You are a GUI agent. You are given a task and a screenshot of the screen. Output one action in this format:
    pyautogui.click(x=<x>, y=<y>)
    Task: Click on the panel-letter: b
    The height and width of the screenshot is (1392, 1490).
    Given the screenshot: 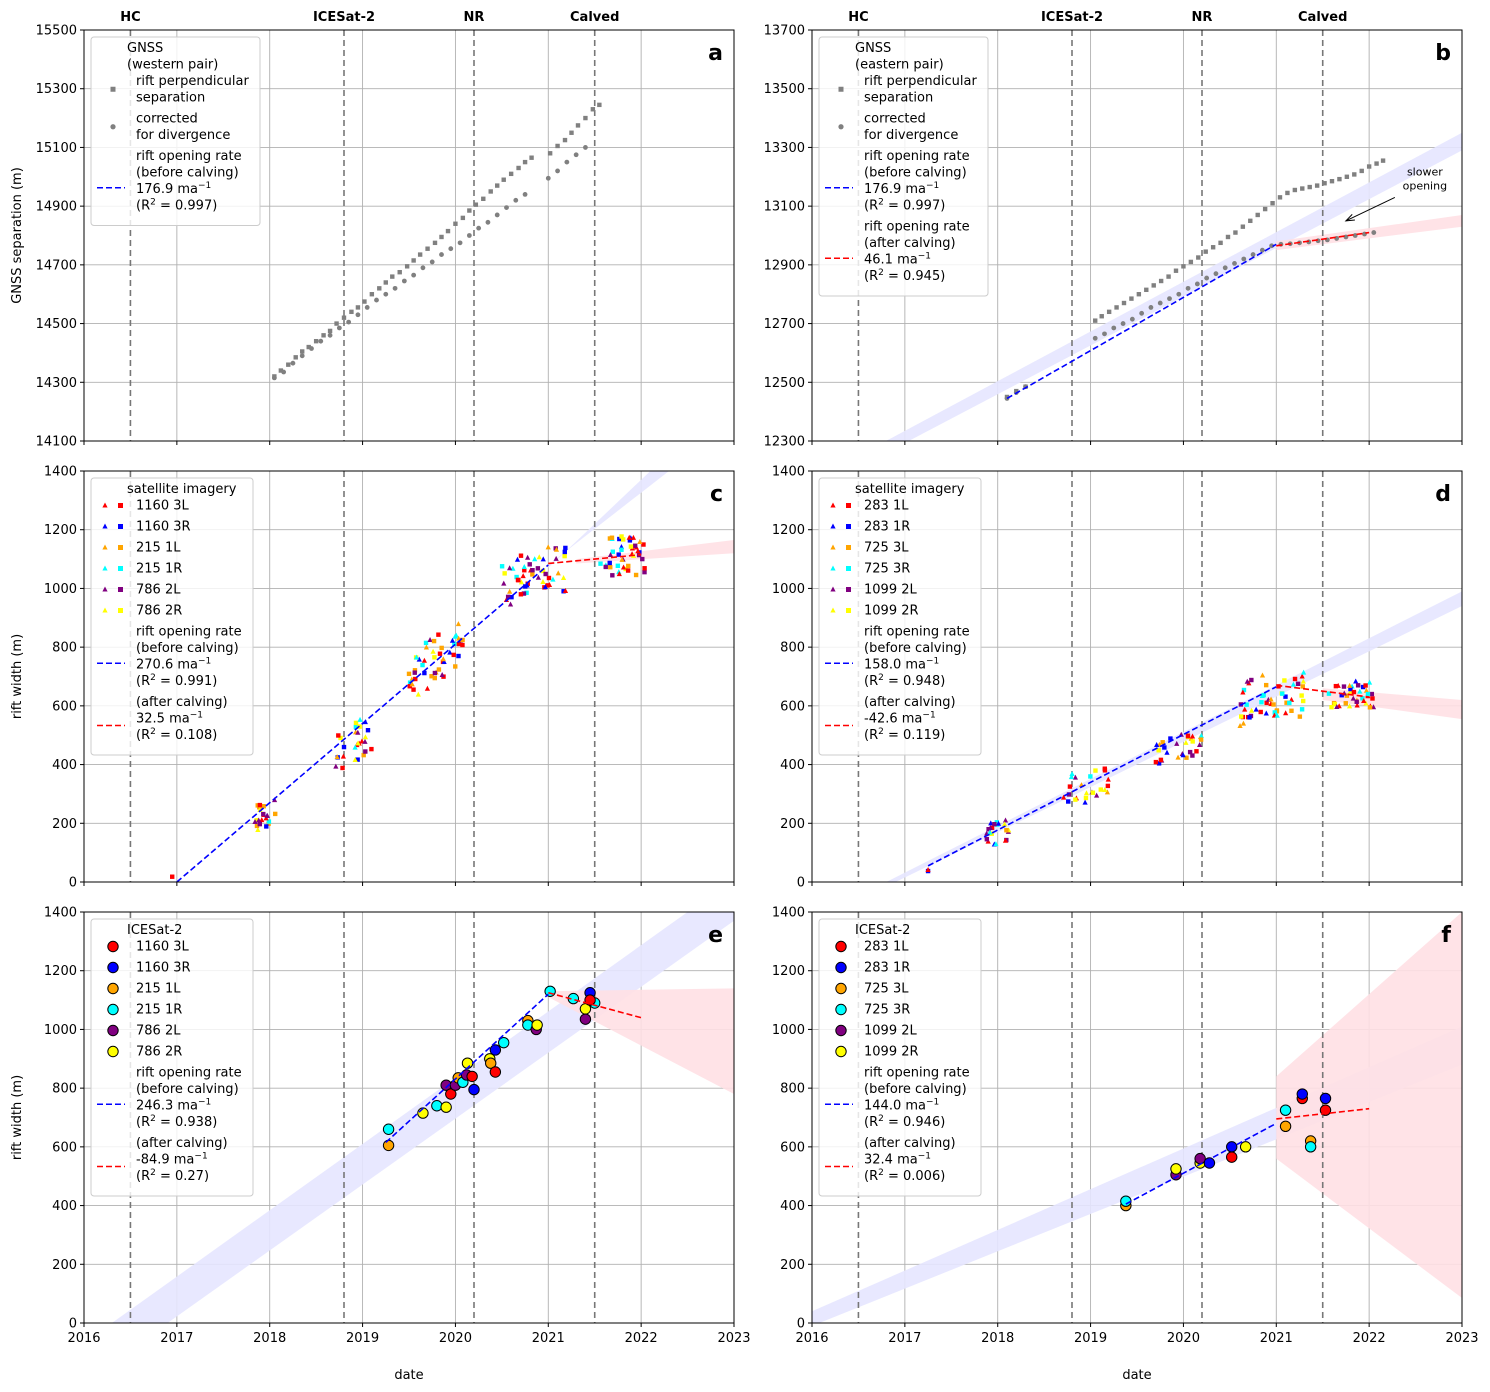 What is the action you would take?
    pyautogui.click(x=1443, y=53)
    